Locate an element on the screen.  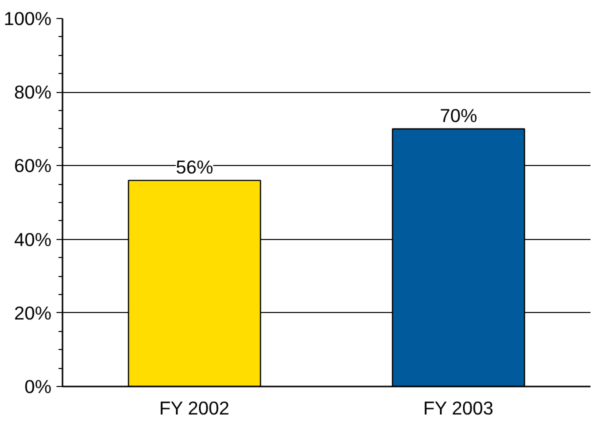
data-label: 70% is located at coordinates (459, 115).